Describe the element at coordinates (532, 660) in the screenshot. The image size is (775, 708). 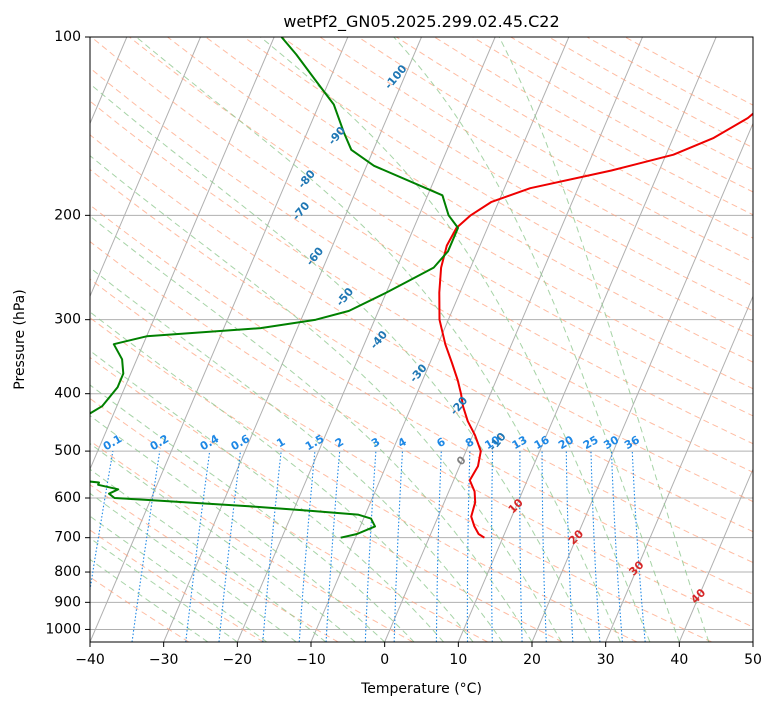
I see `x-tick-label: 20` at that location.